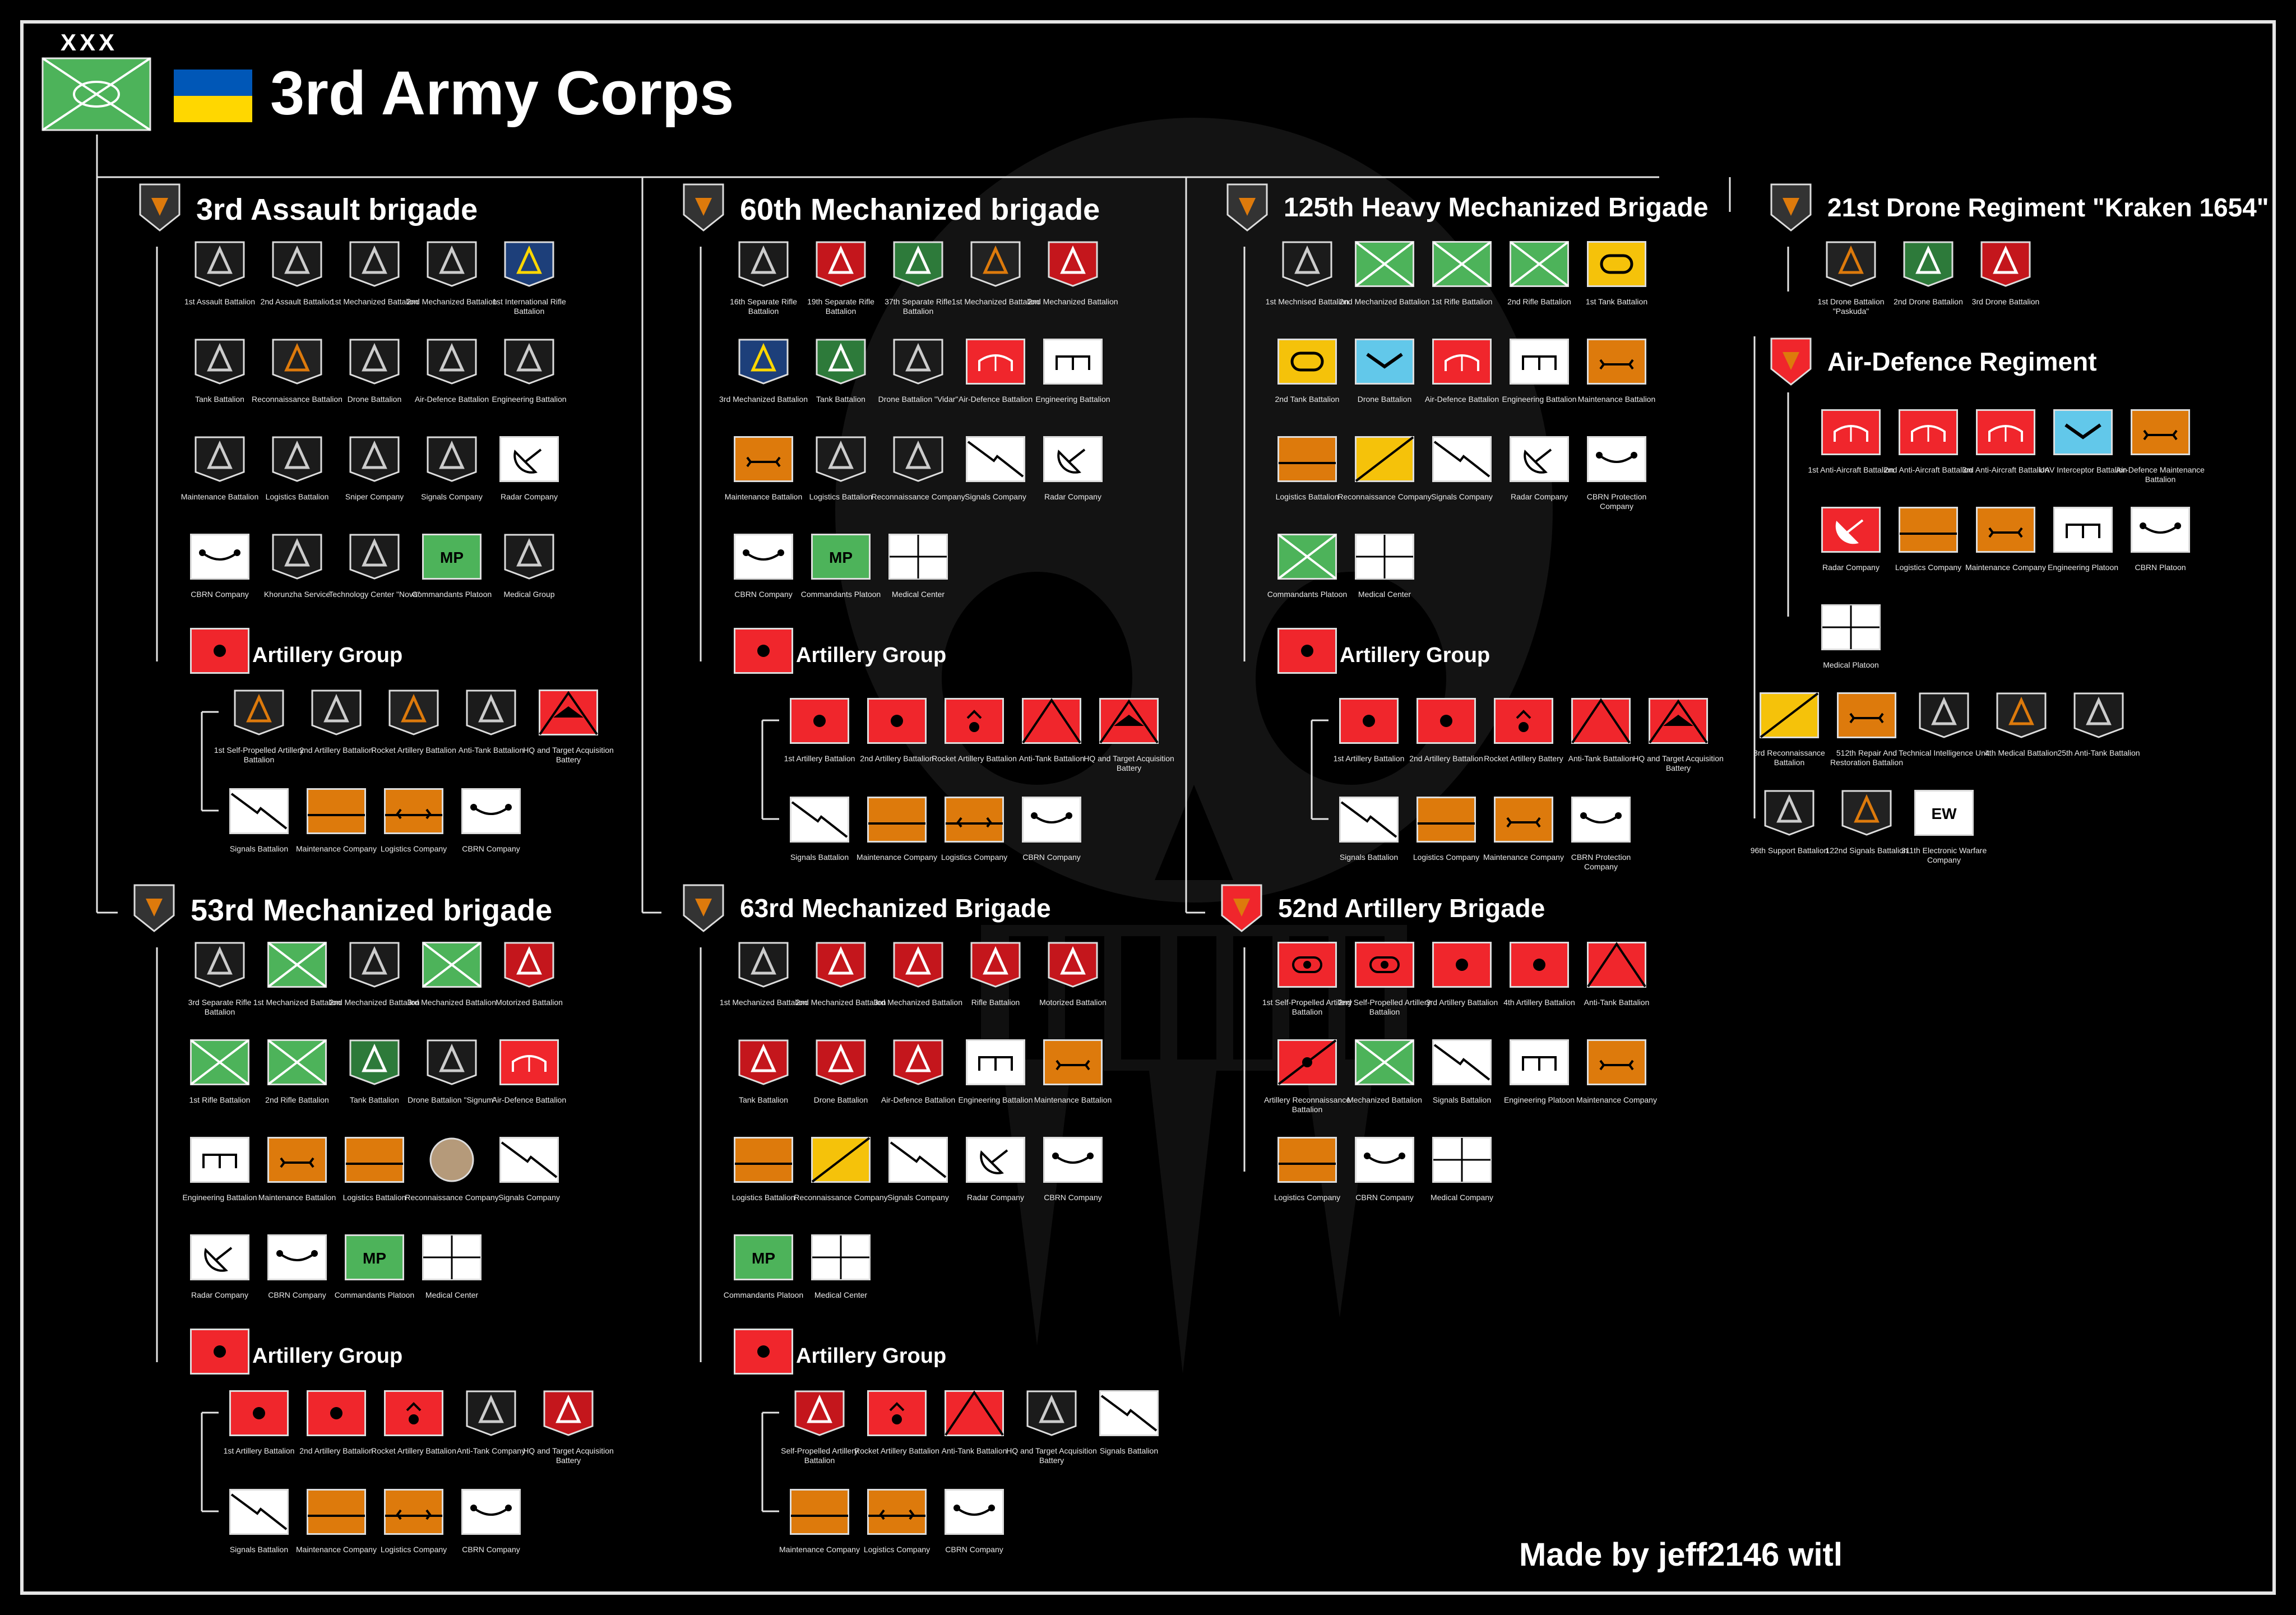 This screenshot has height=1615, width=2296. I want to click on corps-size-marker: XXX, so click(89, 42).